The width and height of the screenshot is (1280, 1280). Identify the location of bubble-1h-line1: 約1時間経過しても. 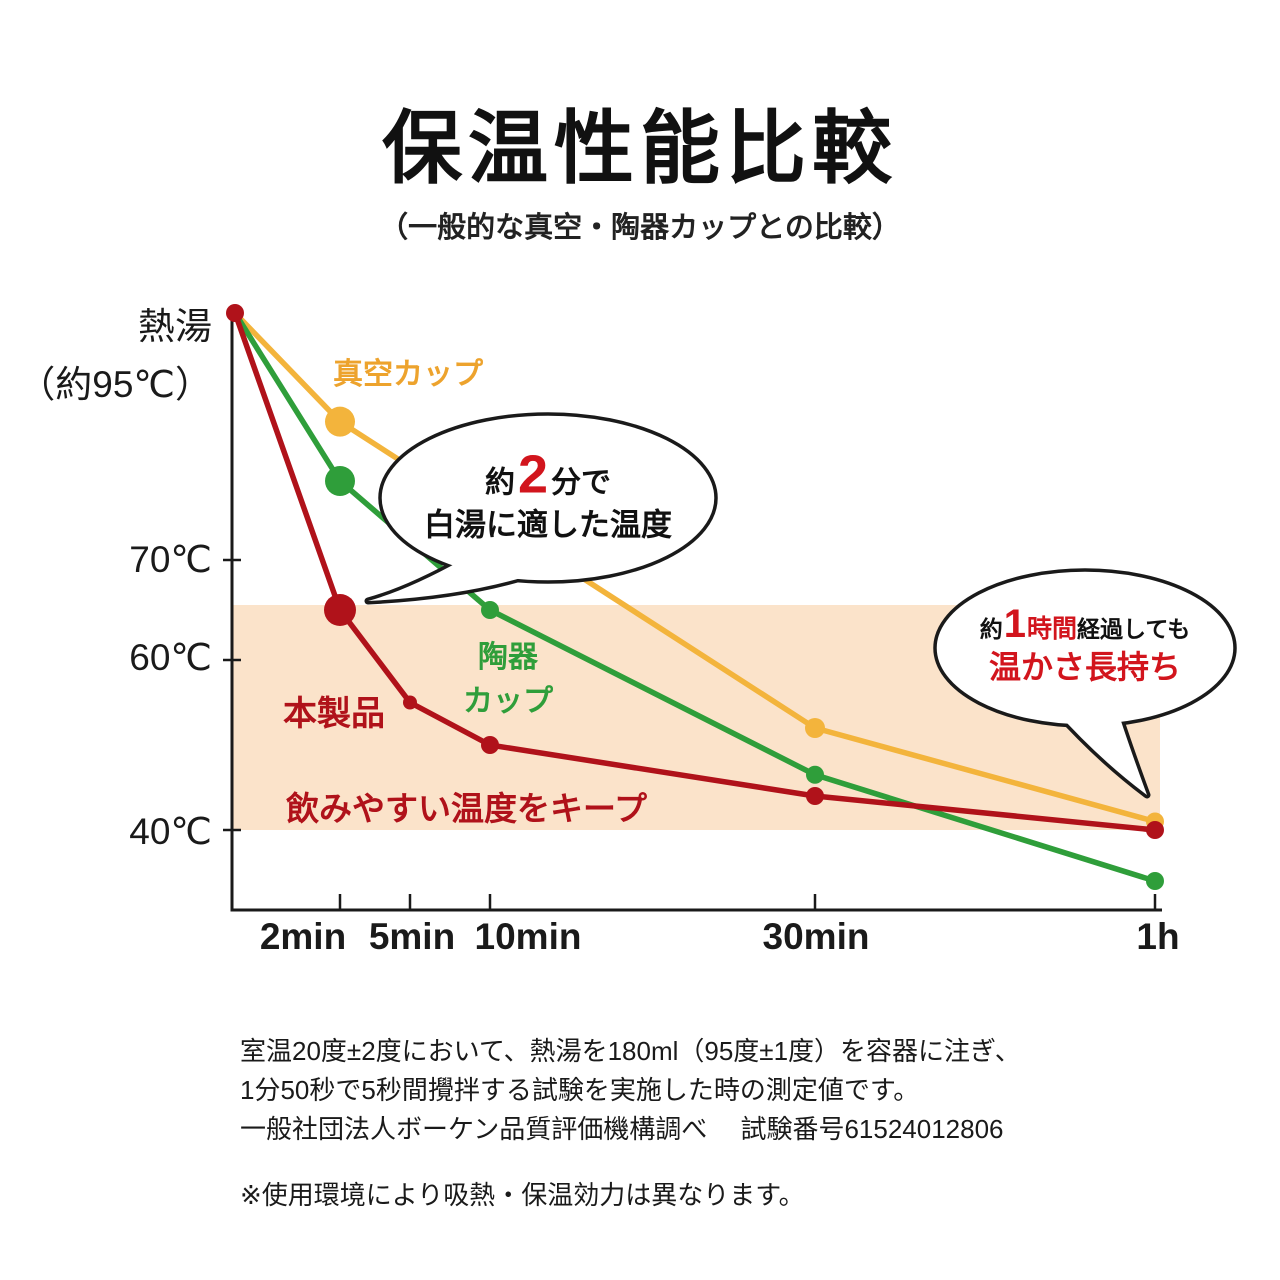
(1085, 624).